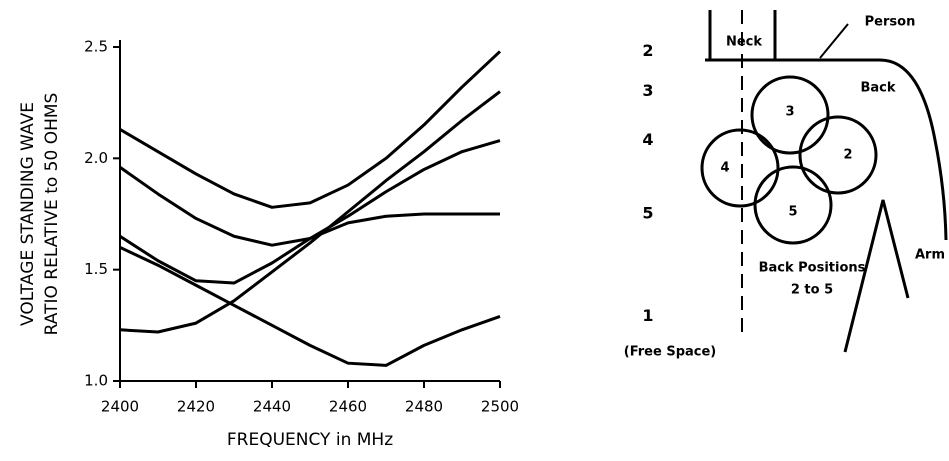  What do you see at coordinates (812, 290) in the screenshot?
I see `caption: 2 to 5` at bounding box center [812, 290].